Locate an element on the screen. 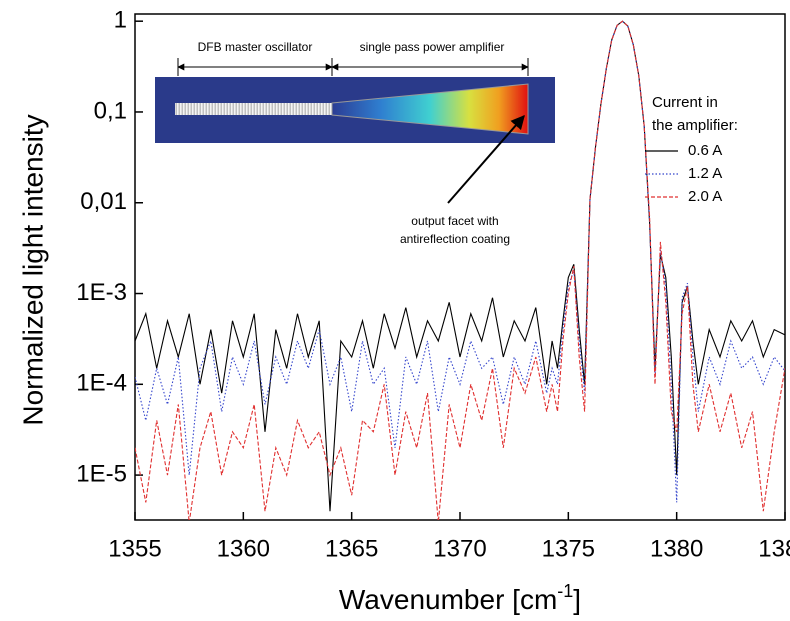  y-axis-label: Normalized light intensity is located at coordinates (32, 269).